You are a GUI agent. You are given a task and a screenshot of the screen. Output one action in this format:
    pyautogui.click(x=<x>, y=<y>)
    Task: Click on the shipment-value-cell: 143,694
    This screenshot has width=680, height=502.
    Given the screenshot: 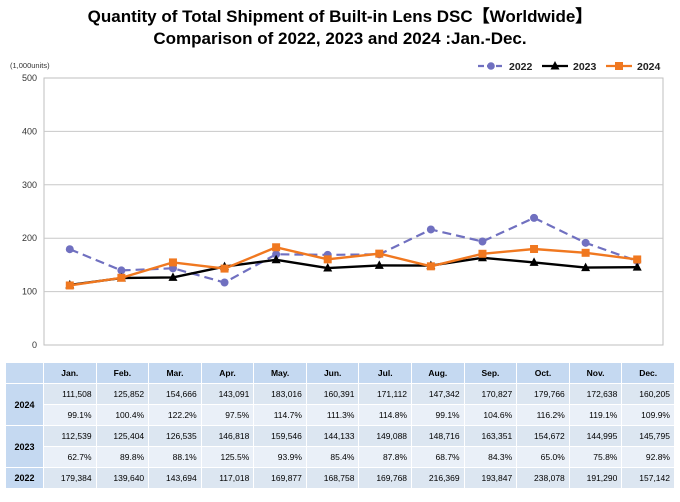 What is the action you would take?
    pyautogui.click(x=175, y=478)
    